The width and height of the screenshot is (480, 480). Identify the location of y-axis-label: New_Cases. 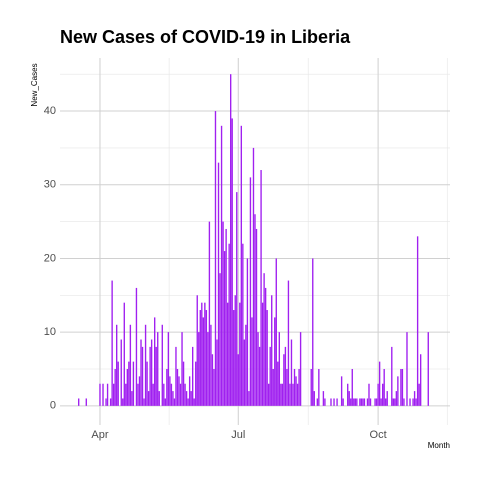
(34, 84).